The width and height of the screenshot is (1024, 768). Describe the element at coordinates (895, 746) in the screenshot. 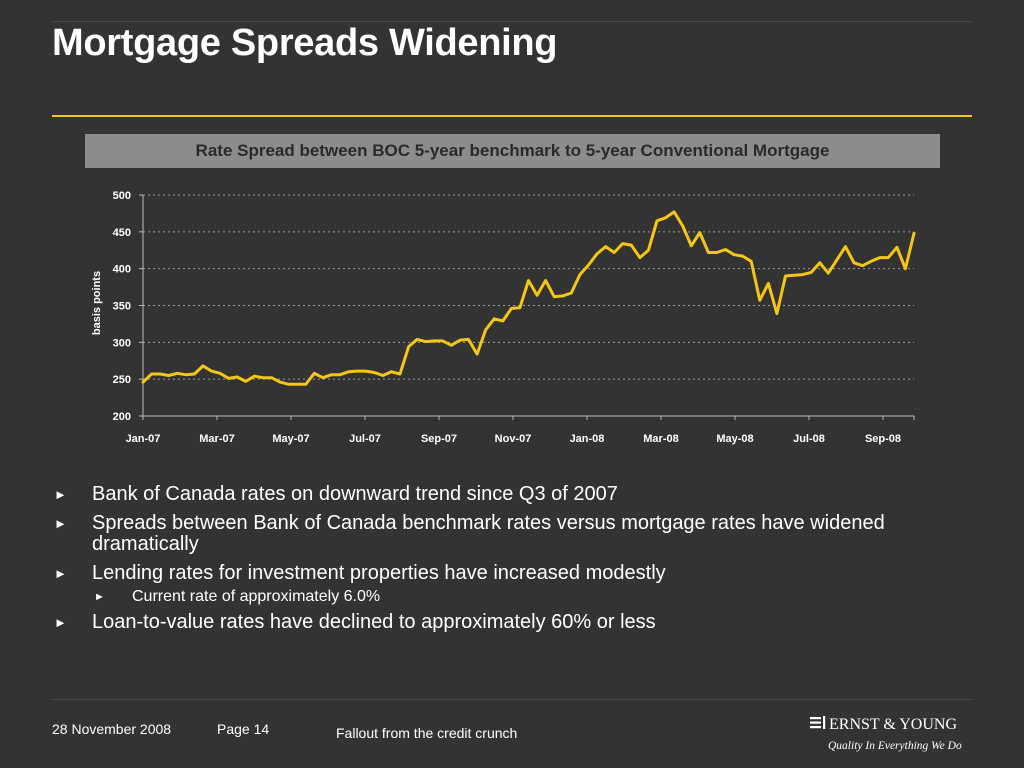

I see `logo-tagline: Quality In Everything We Do` at that location.